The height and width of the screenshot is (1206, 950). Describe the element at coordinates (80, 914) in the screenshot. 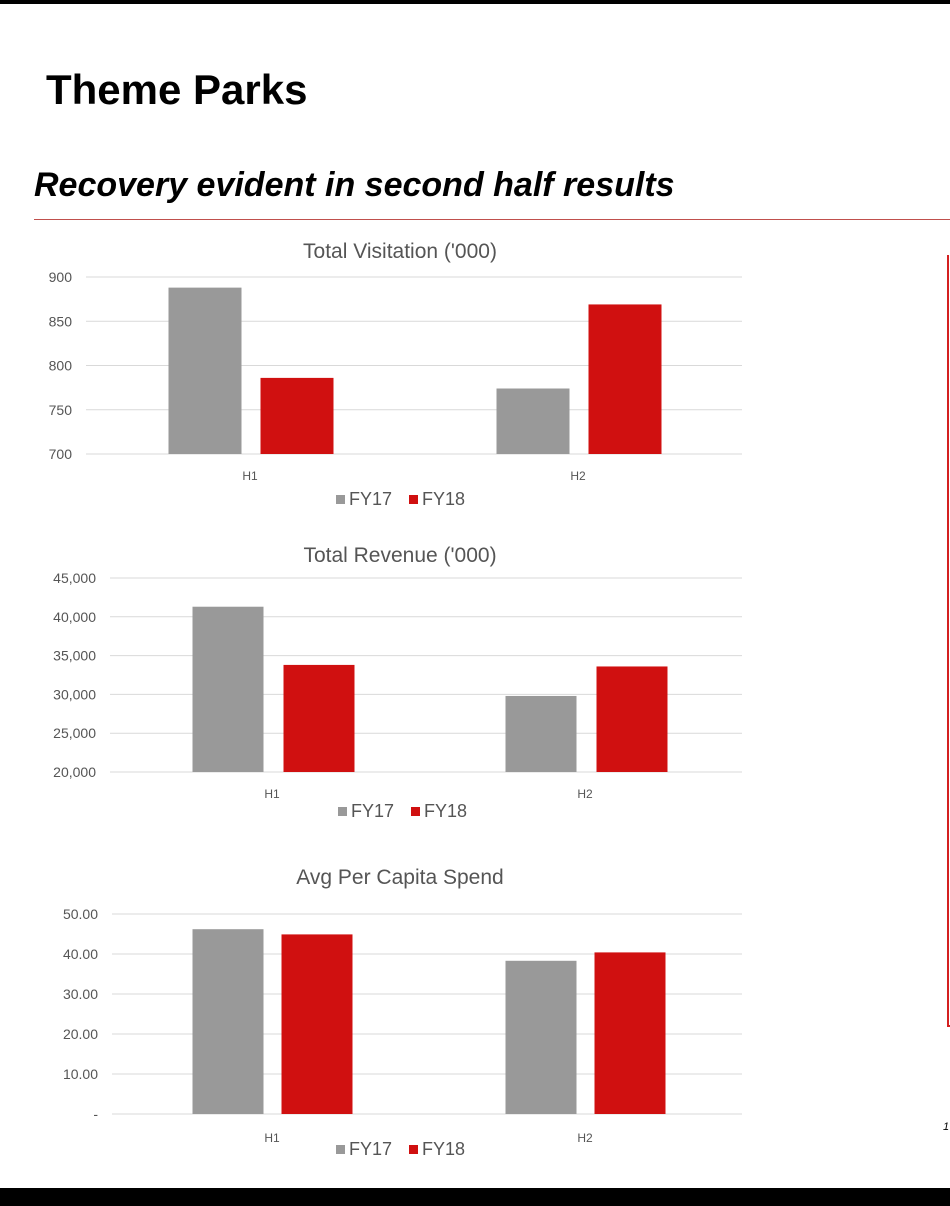

I see `y-tick-label: 50.00` at that location.